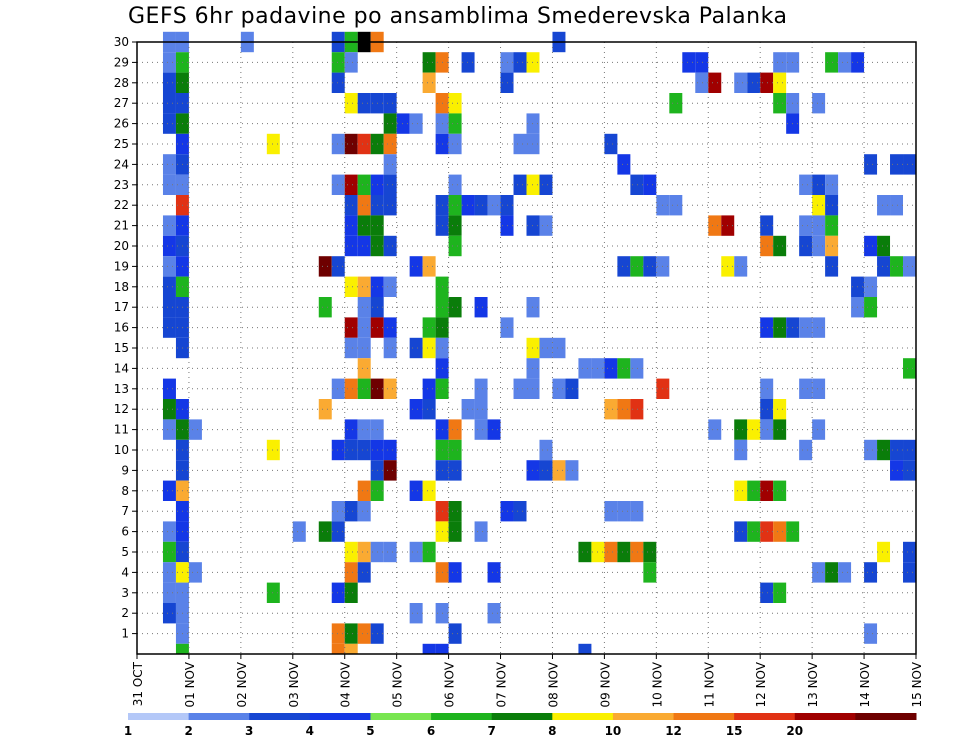 This screenshot has width=960, height=742. Describe the element at coordinates (125, 470) in the screenshot. I see `y-tick-label: 9` at that location.